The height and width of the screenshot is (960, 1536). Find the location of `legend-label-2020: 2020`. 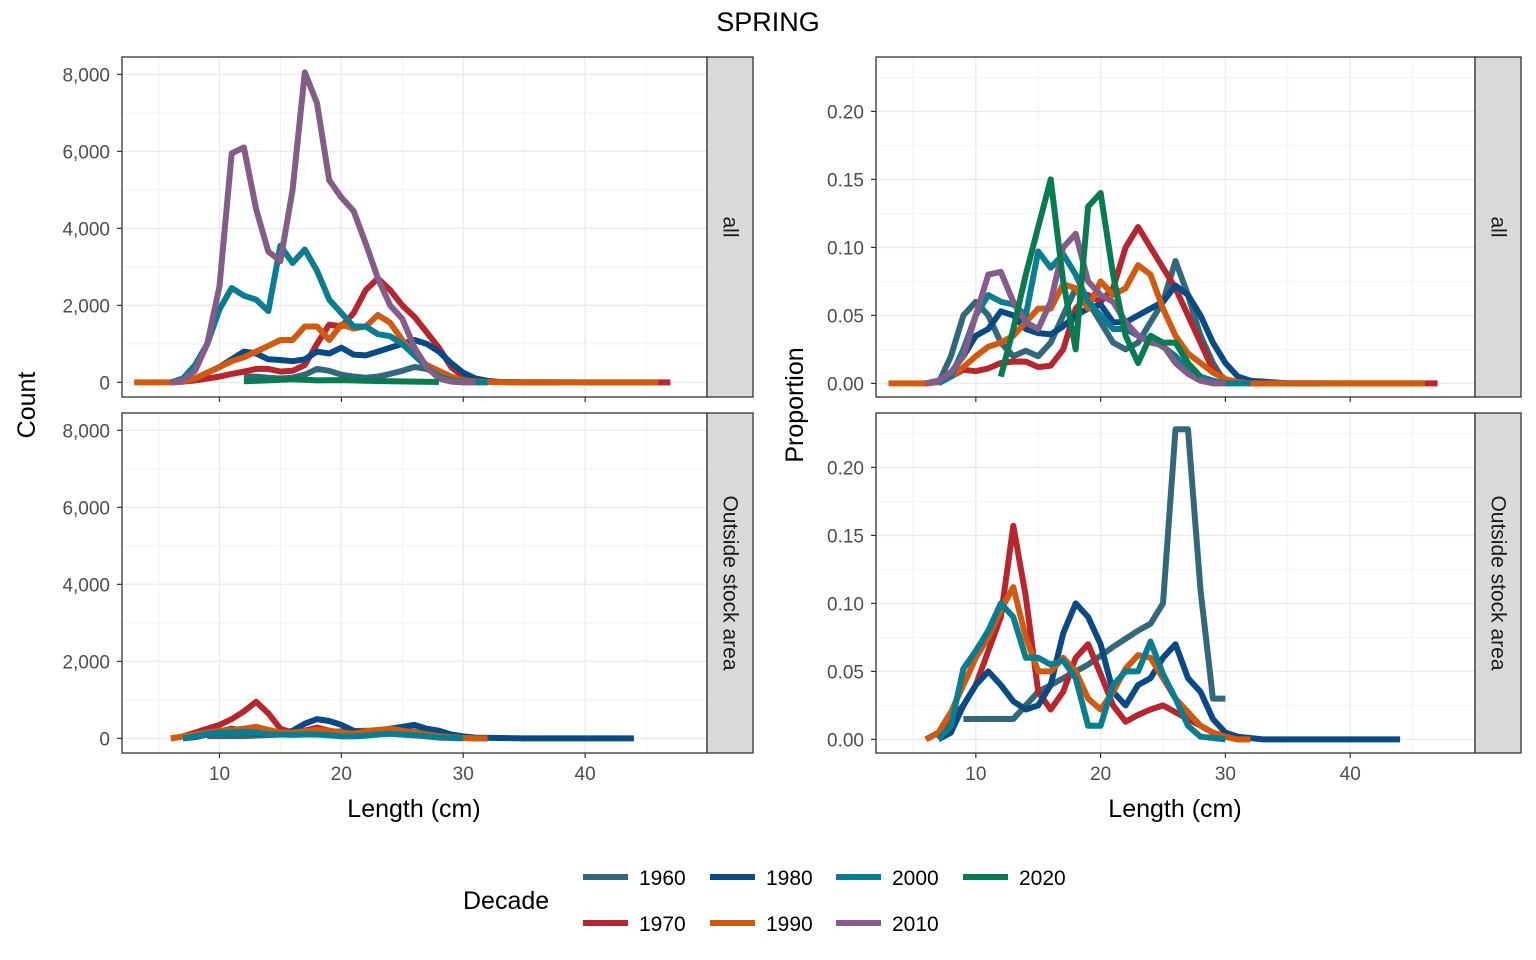

legend-label-2020: 2020 is located at coordinates (1042, 878).